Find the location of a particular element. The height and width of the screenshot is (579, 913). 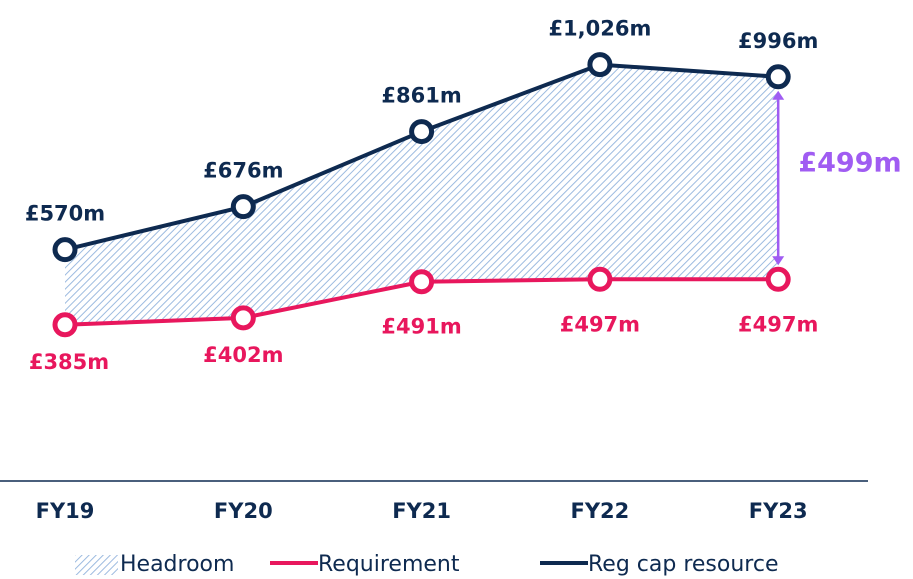

value-label: £861m is located at coordinates (421, 96).